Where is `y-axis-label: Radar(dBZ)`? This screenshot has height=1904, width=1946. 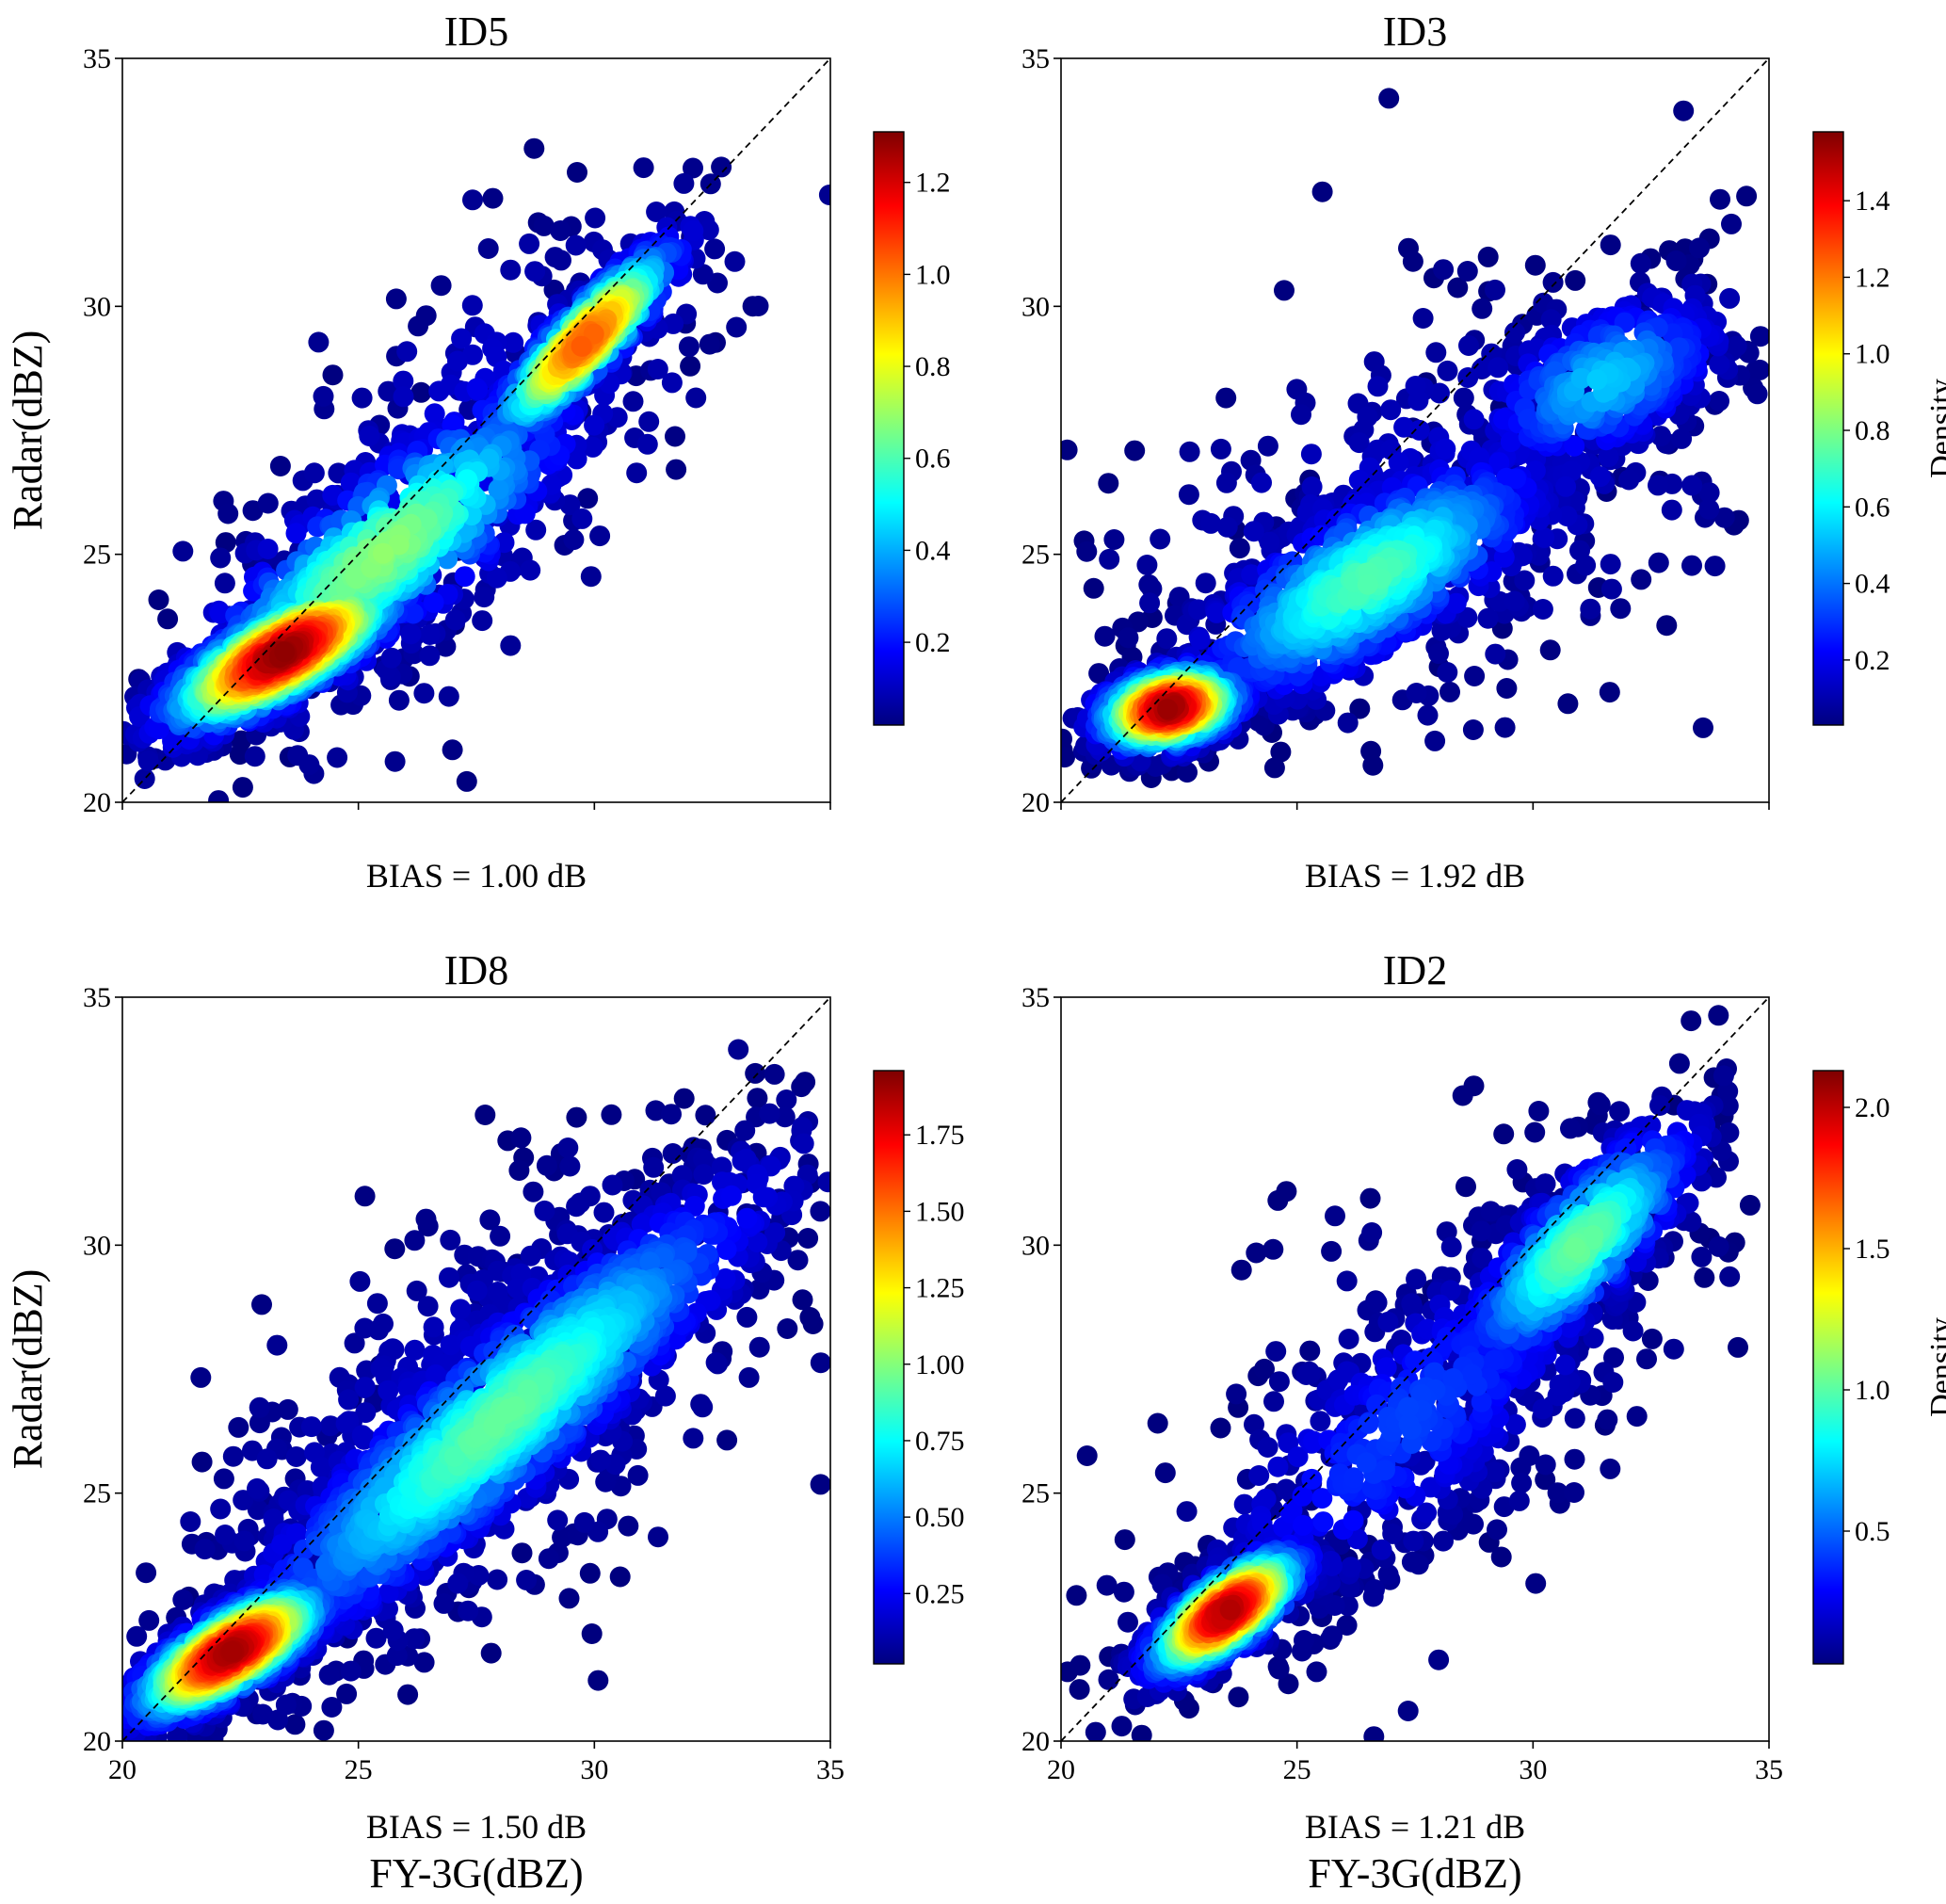
y-axis-label: Radar(dBZ) is located at coordinates (28, 431).